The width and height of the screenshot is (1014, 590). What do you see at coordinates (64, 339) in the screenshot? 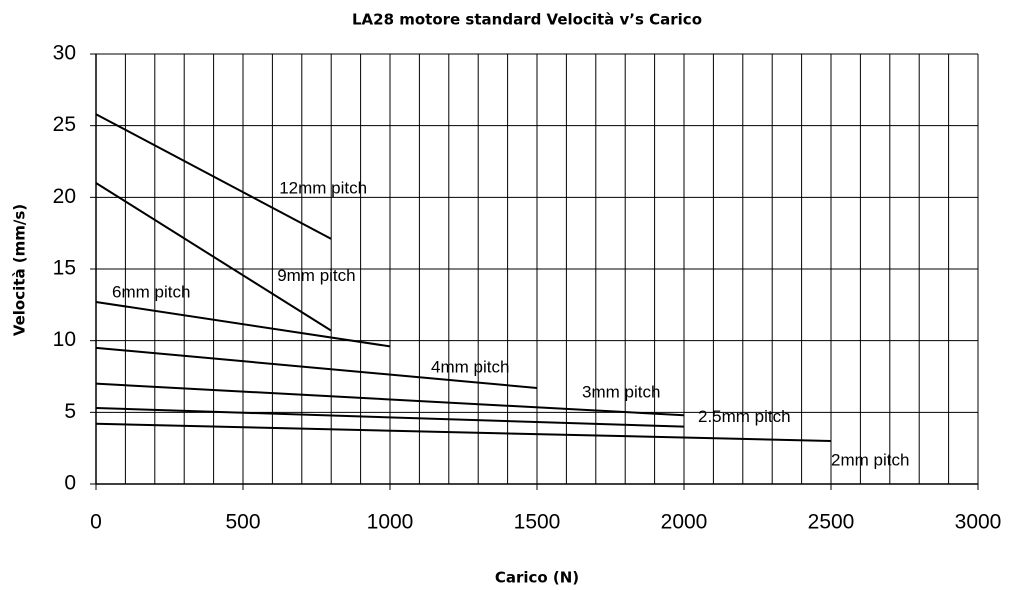
I see `y-tick-label: 10` at bounding box center [64, 339].